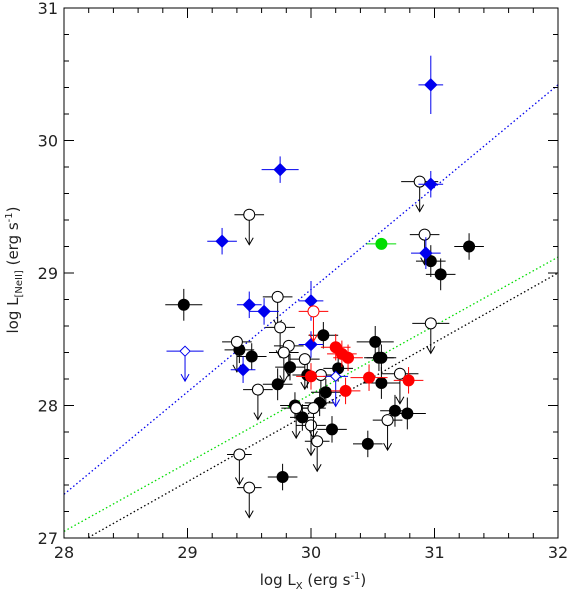  Describe the element at coordinates (313, 581) in the screenshot. I see `x-axis-label: log LX (erg s-1)` at that location.